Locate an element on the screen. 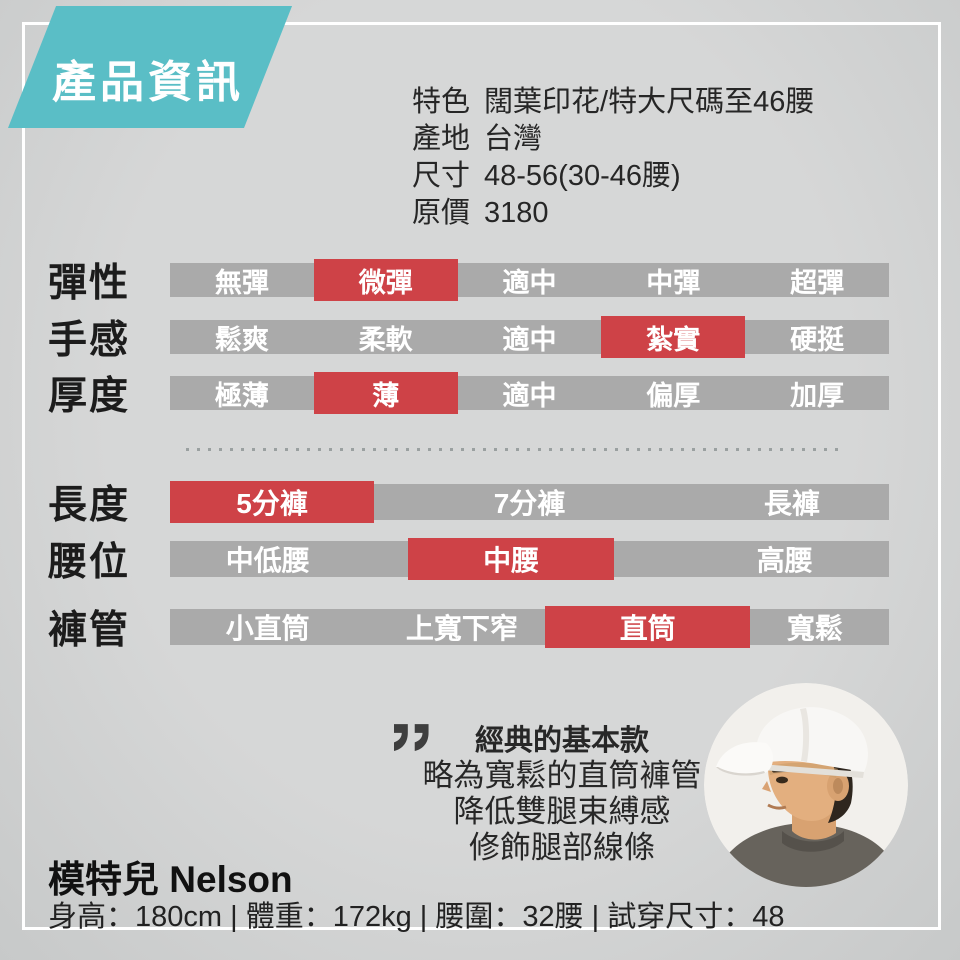 The width and height of the screenshot is (960, 960). scale-option: 柔軟 is located at coordinates (385, 339).